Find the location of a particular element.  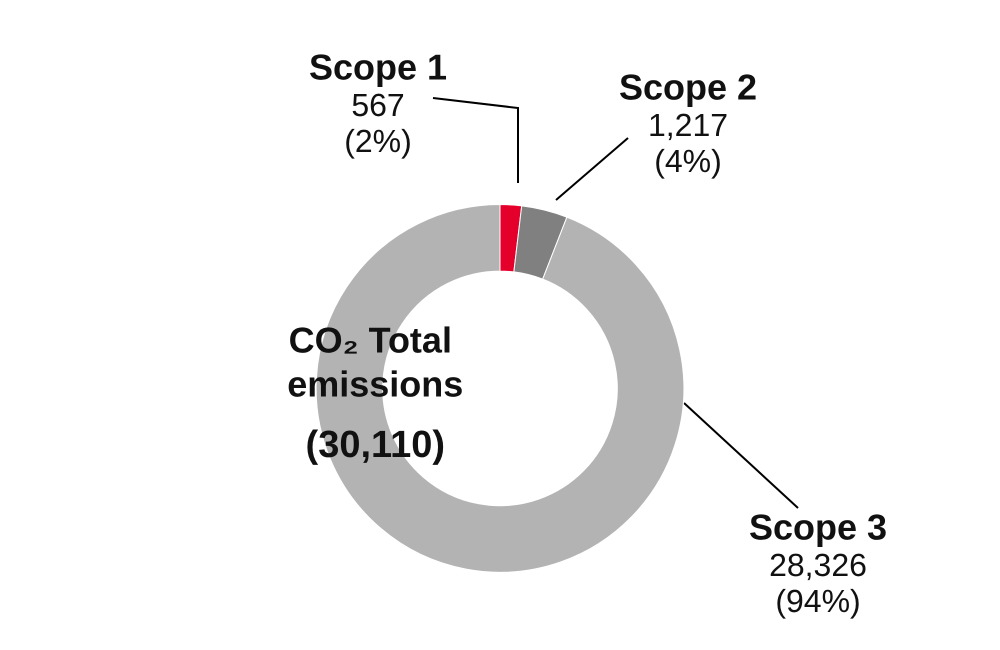

text: (30,110) is located at coordinates (376, 445).